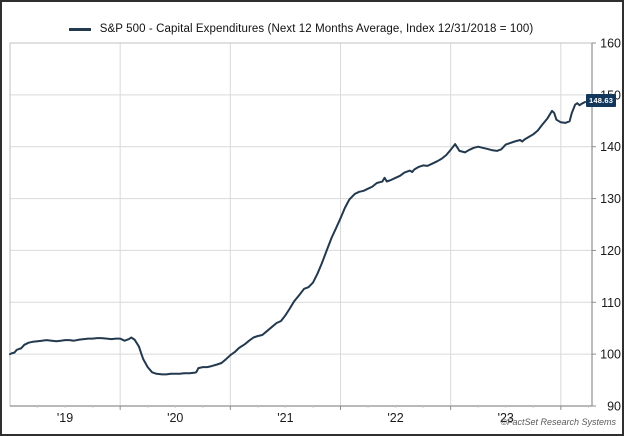 The height and width of the screenshot is (436, 624). I want to click on last-value-badge: 148.63, so click(601, 100).